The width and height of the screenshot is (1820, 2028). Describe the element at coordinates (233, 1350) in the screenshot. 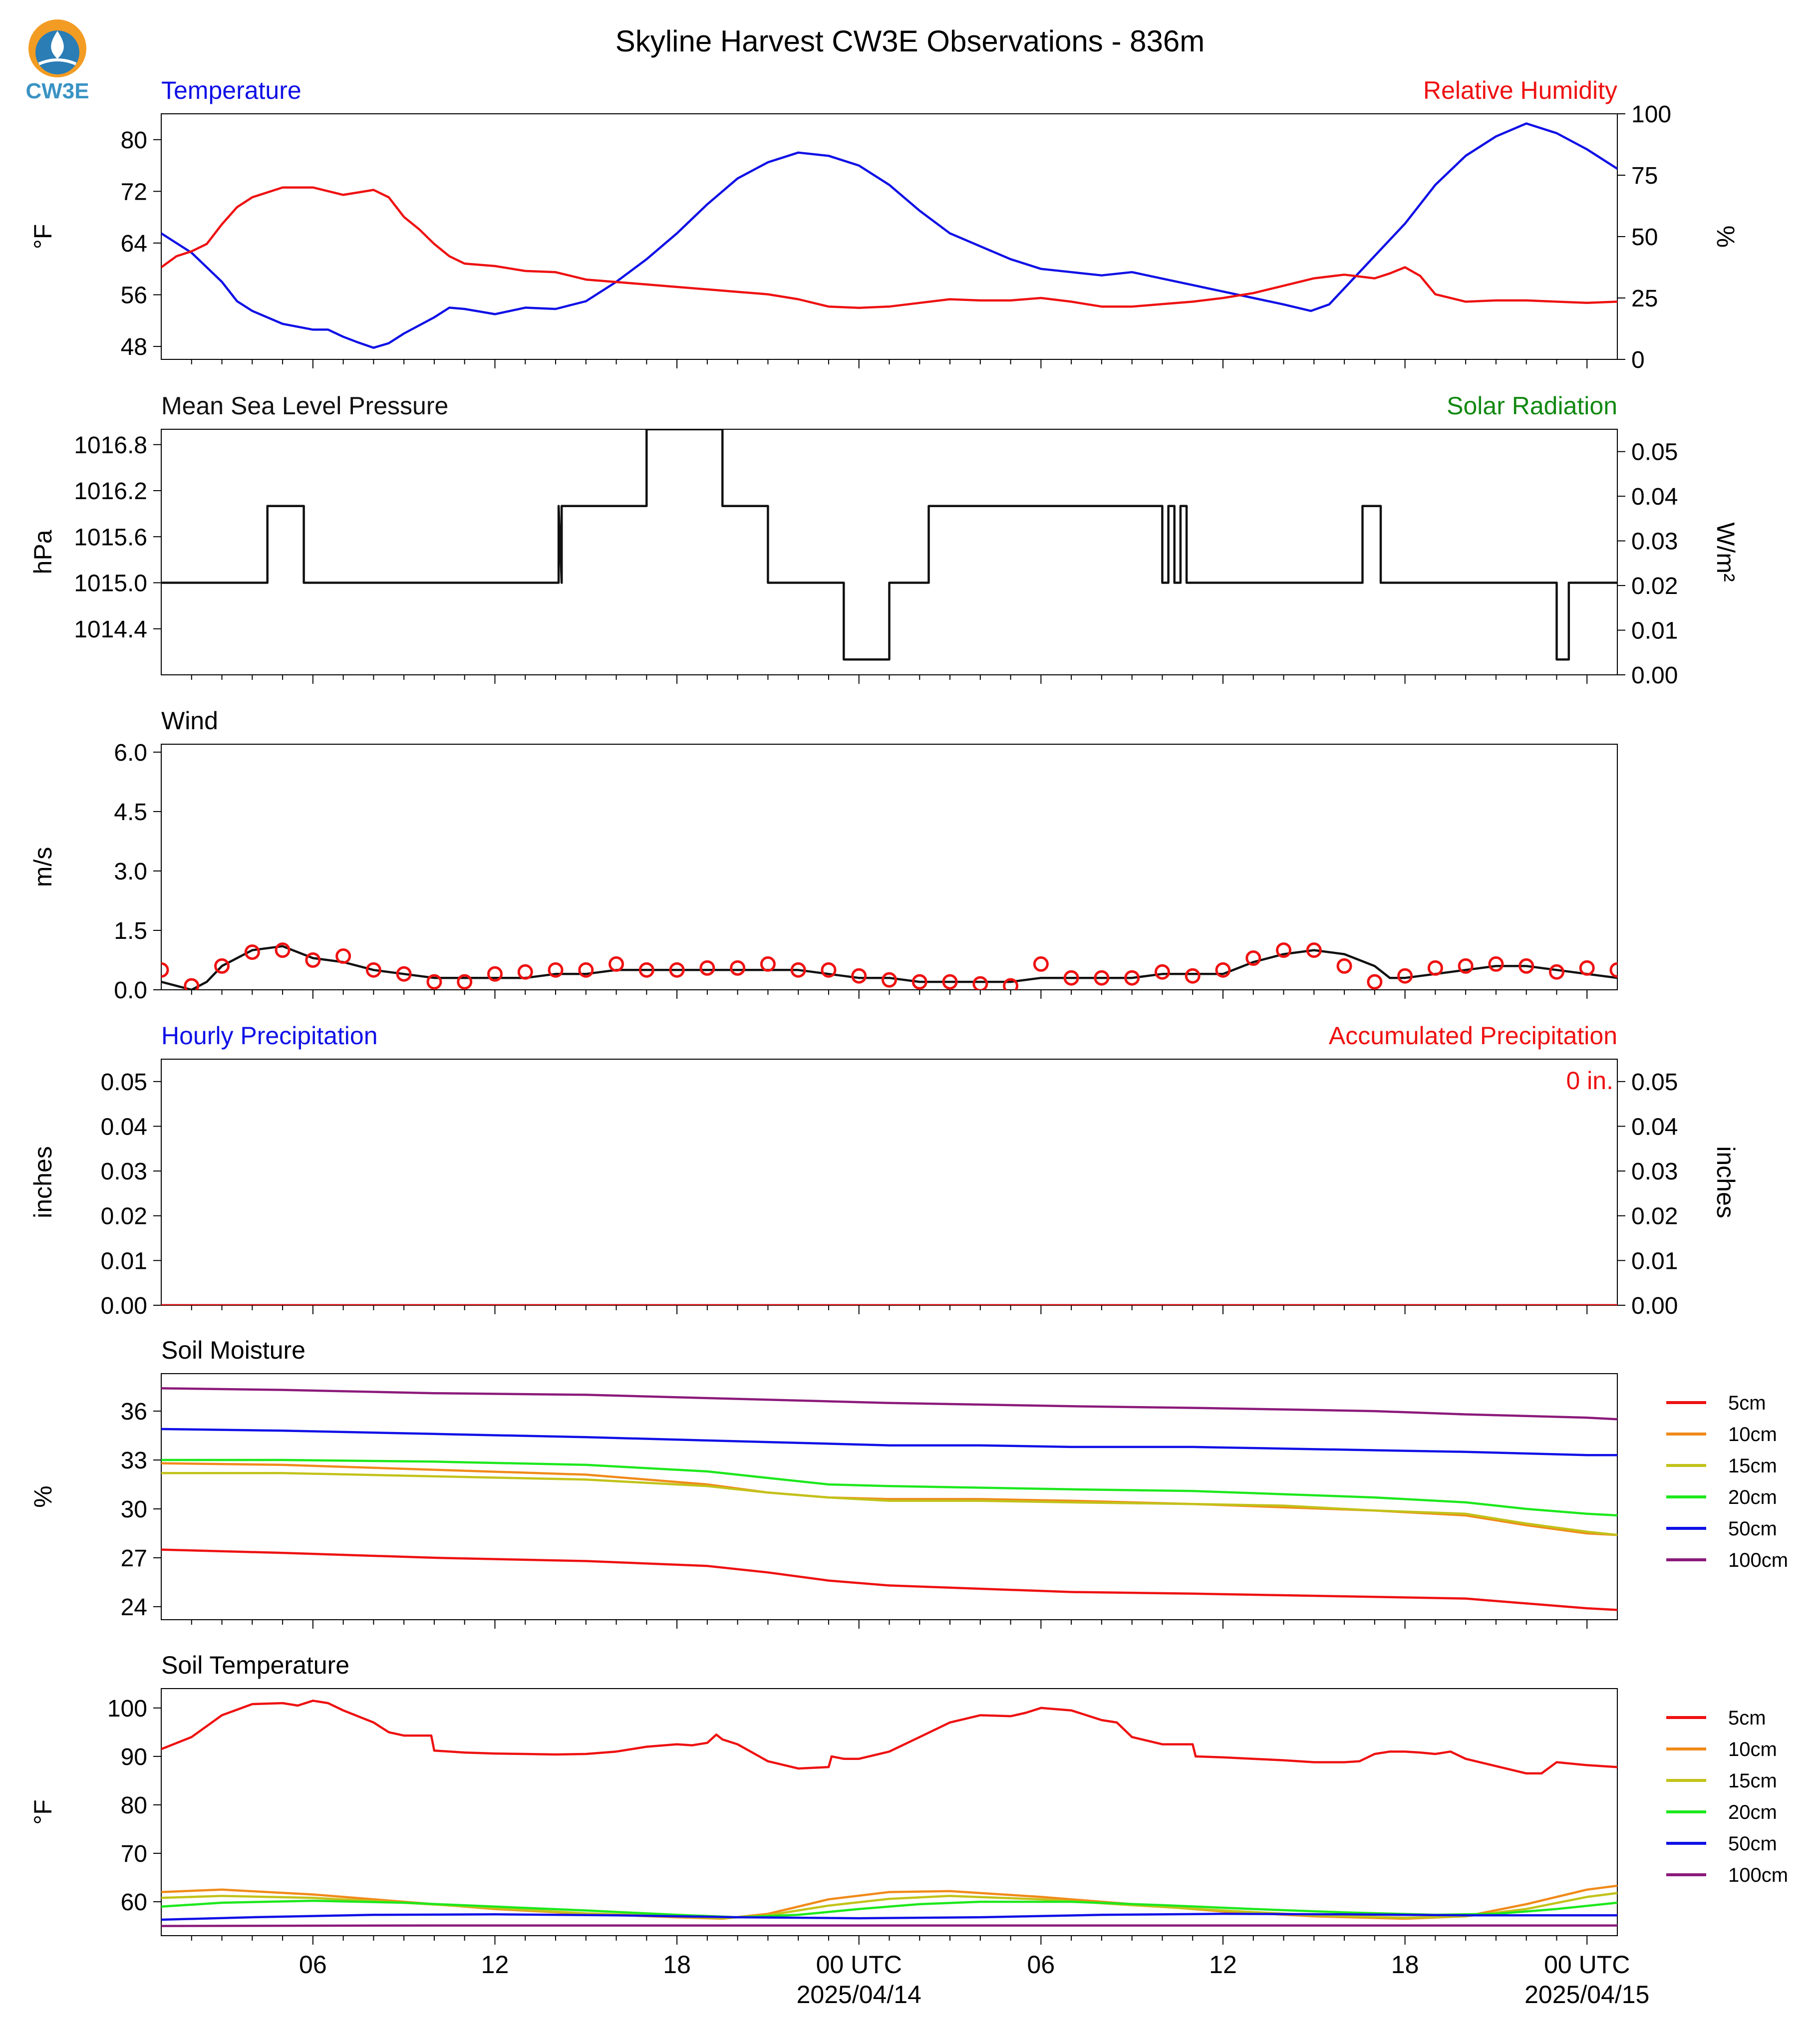

I see `panel-title-left: Soil Moisture` at that location.